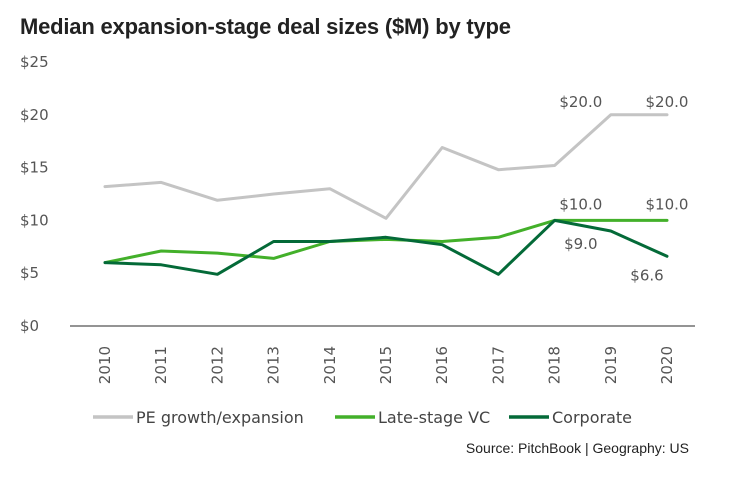 This screenshot has width=731, height=477. I want to click on x-tick-label: 2015, so click(386, 365).